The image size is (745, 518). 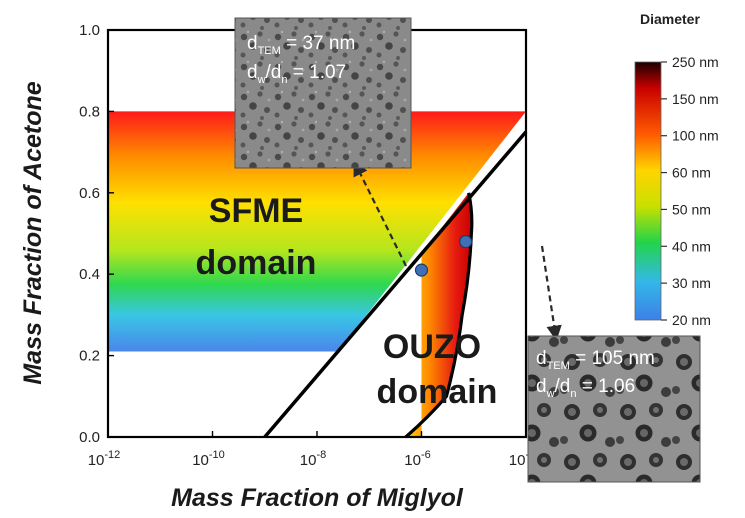 What do you see at coordinates (439, 315) in the screenshot?
I see `ouzo-right-boundary` at bounding box center [439, 315].